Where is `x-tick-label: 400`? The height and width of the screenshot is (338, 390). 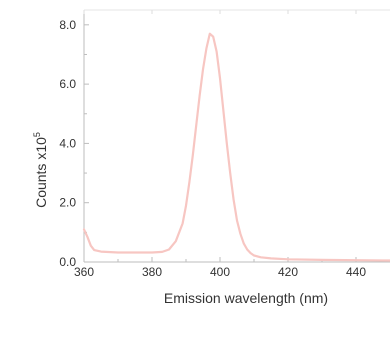 x-tick-label: 400 is located at coordinates (220, 272).